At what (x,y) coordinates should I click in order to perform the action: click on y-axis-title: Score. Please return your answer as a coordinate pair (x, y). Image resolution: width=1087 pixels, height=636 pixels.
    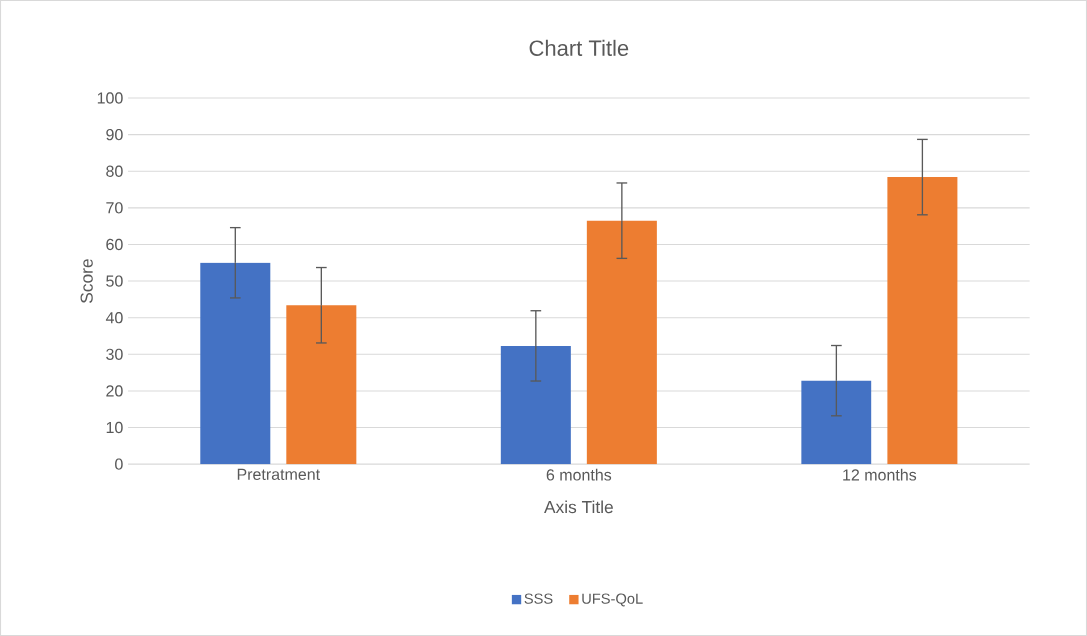
    Looking at the image, I should click on (86, 281).